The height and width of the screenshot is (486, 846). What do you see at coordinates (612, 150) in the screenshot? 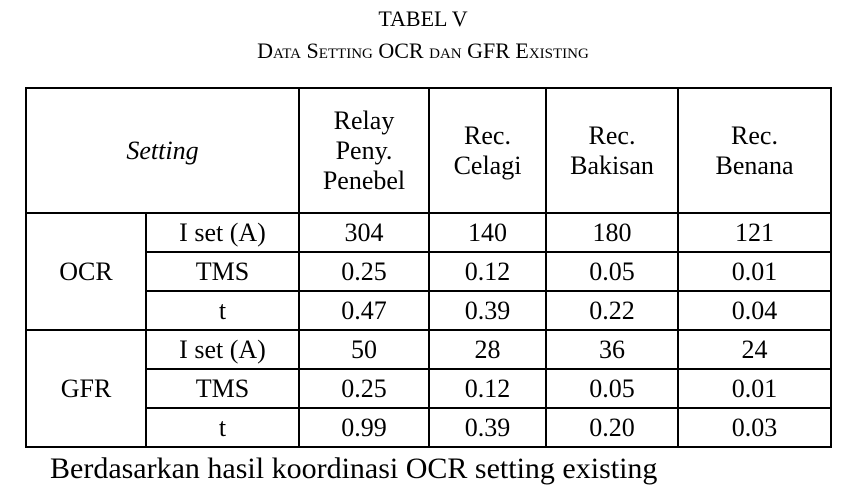
I see `column-header: Rec. Bakisan` at bounding box center [612, 150].